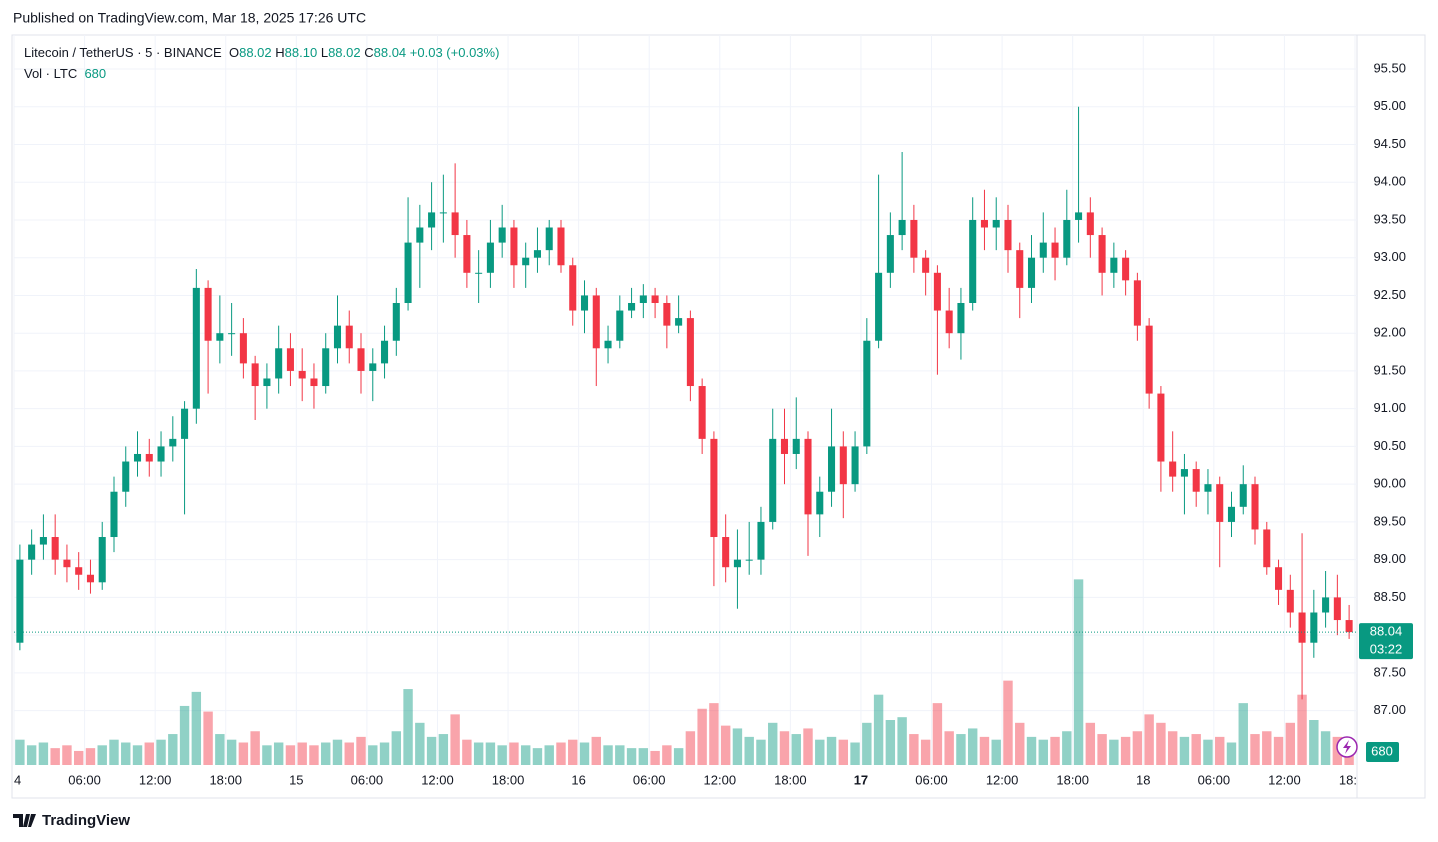  Describe the element at coordinates (1389, 520) in the screenshot. I see `y-tick-label: 89.50` at that location.